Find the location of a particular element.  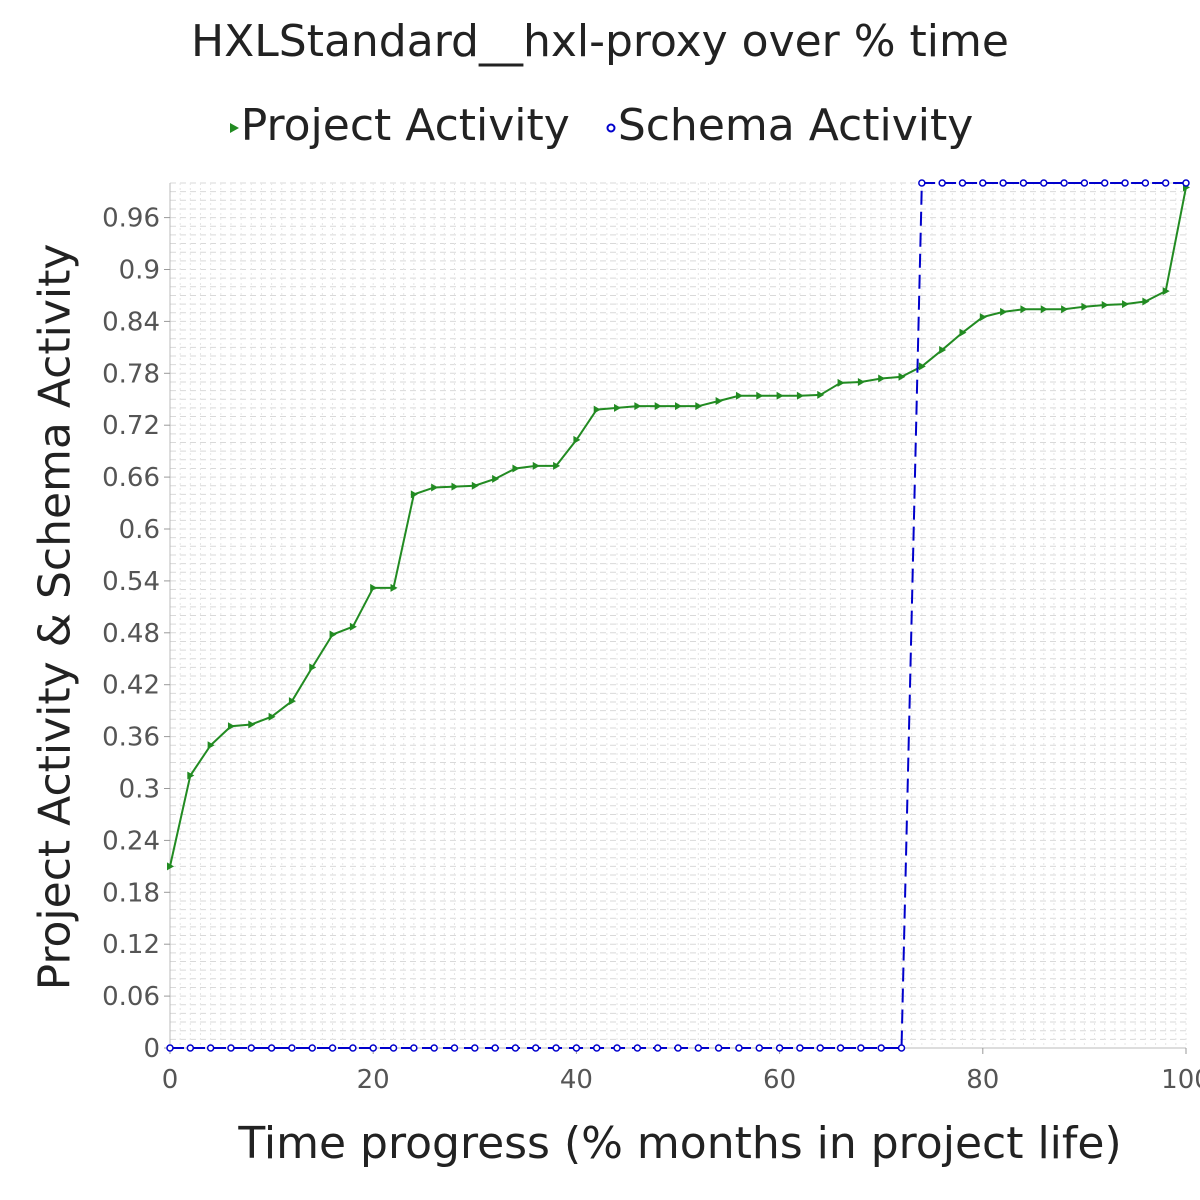

y-tick-label: 0.6 is located at coordinates (139, 530).